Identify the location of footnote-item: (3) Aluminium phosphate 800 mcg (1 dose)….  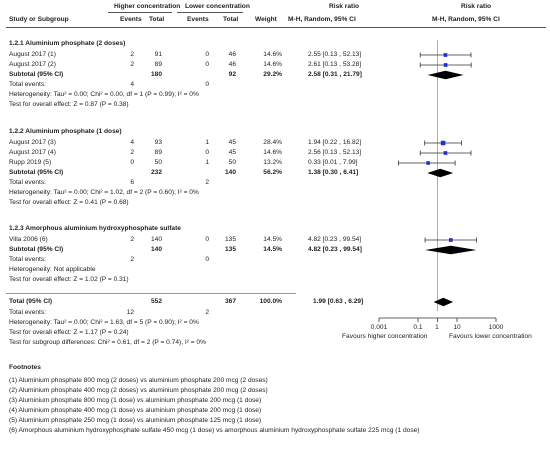
(135, 400).